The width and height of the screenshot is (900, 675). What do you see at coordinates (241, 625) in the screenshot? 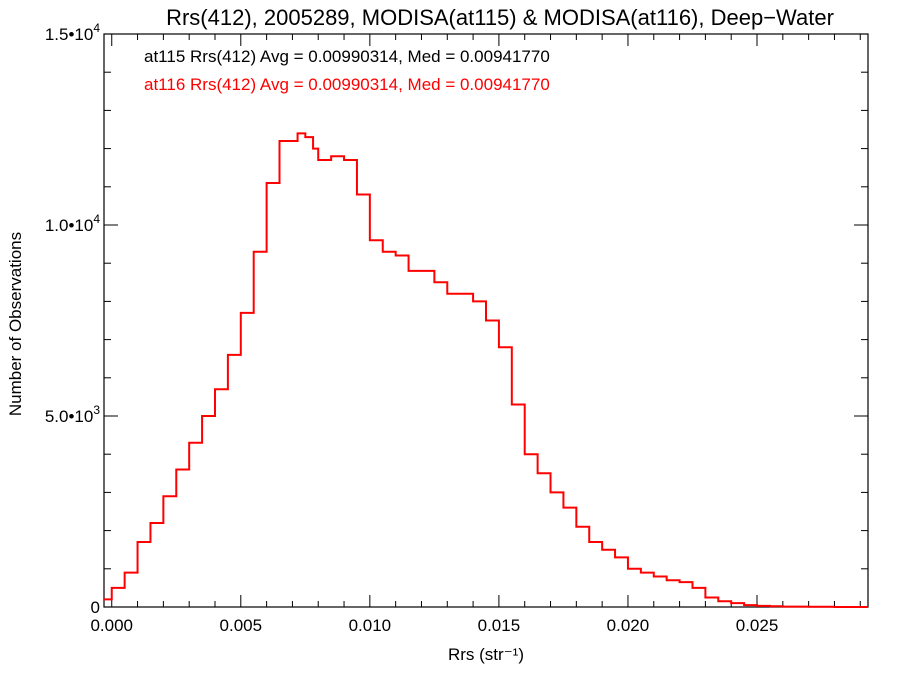
I see `x-tick-label: 0.005` at bounding box center [241, 625].